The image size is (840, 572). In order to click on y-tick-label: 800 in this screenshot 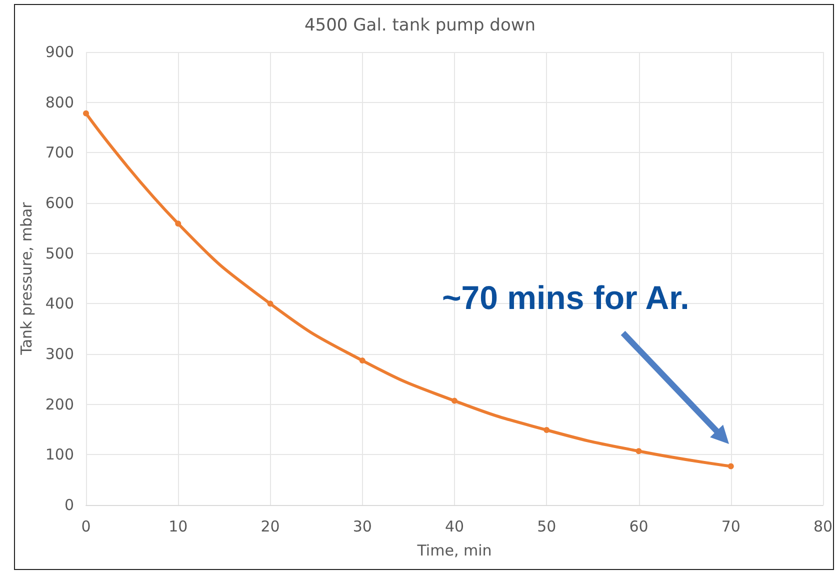, I will do `click(59, 102)`.